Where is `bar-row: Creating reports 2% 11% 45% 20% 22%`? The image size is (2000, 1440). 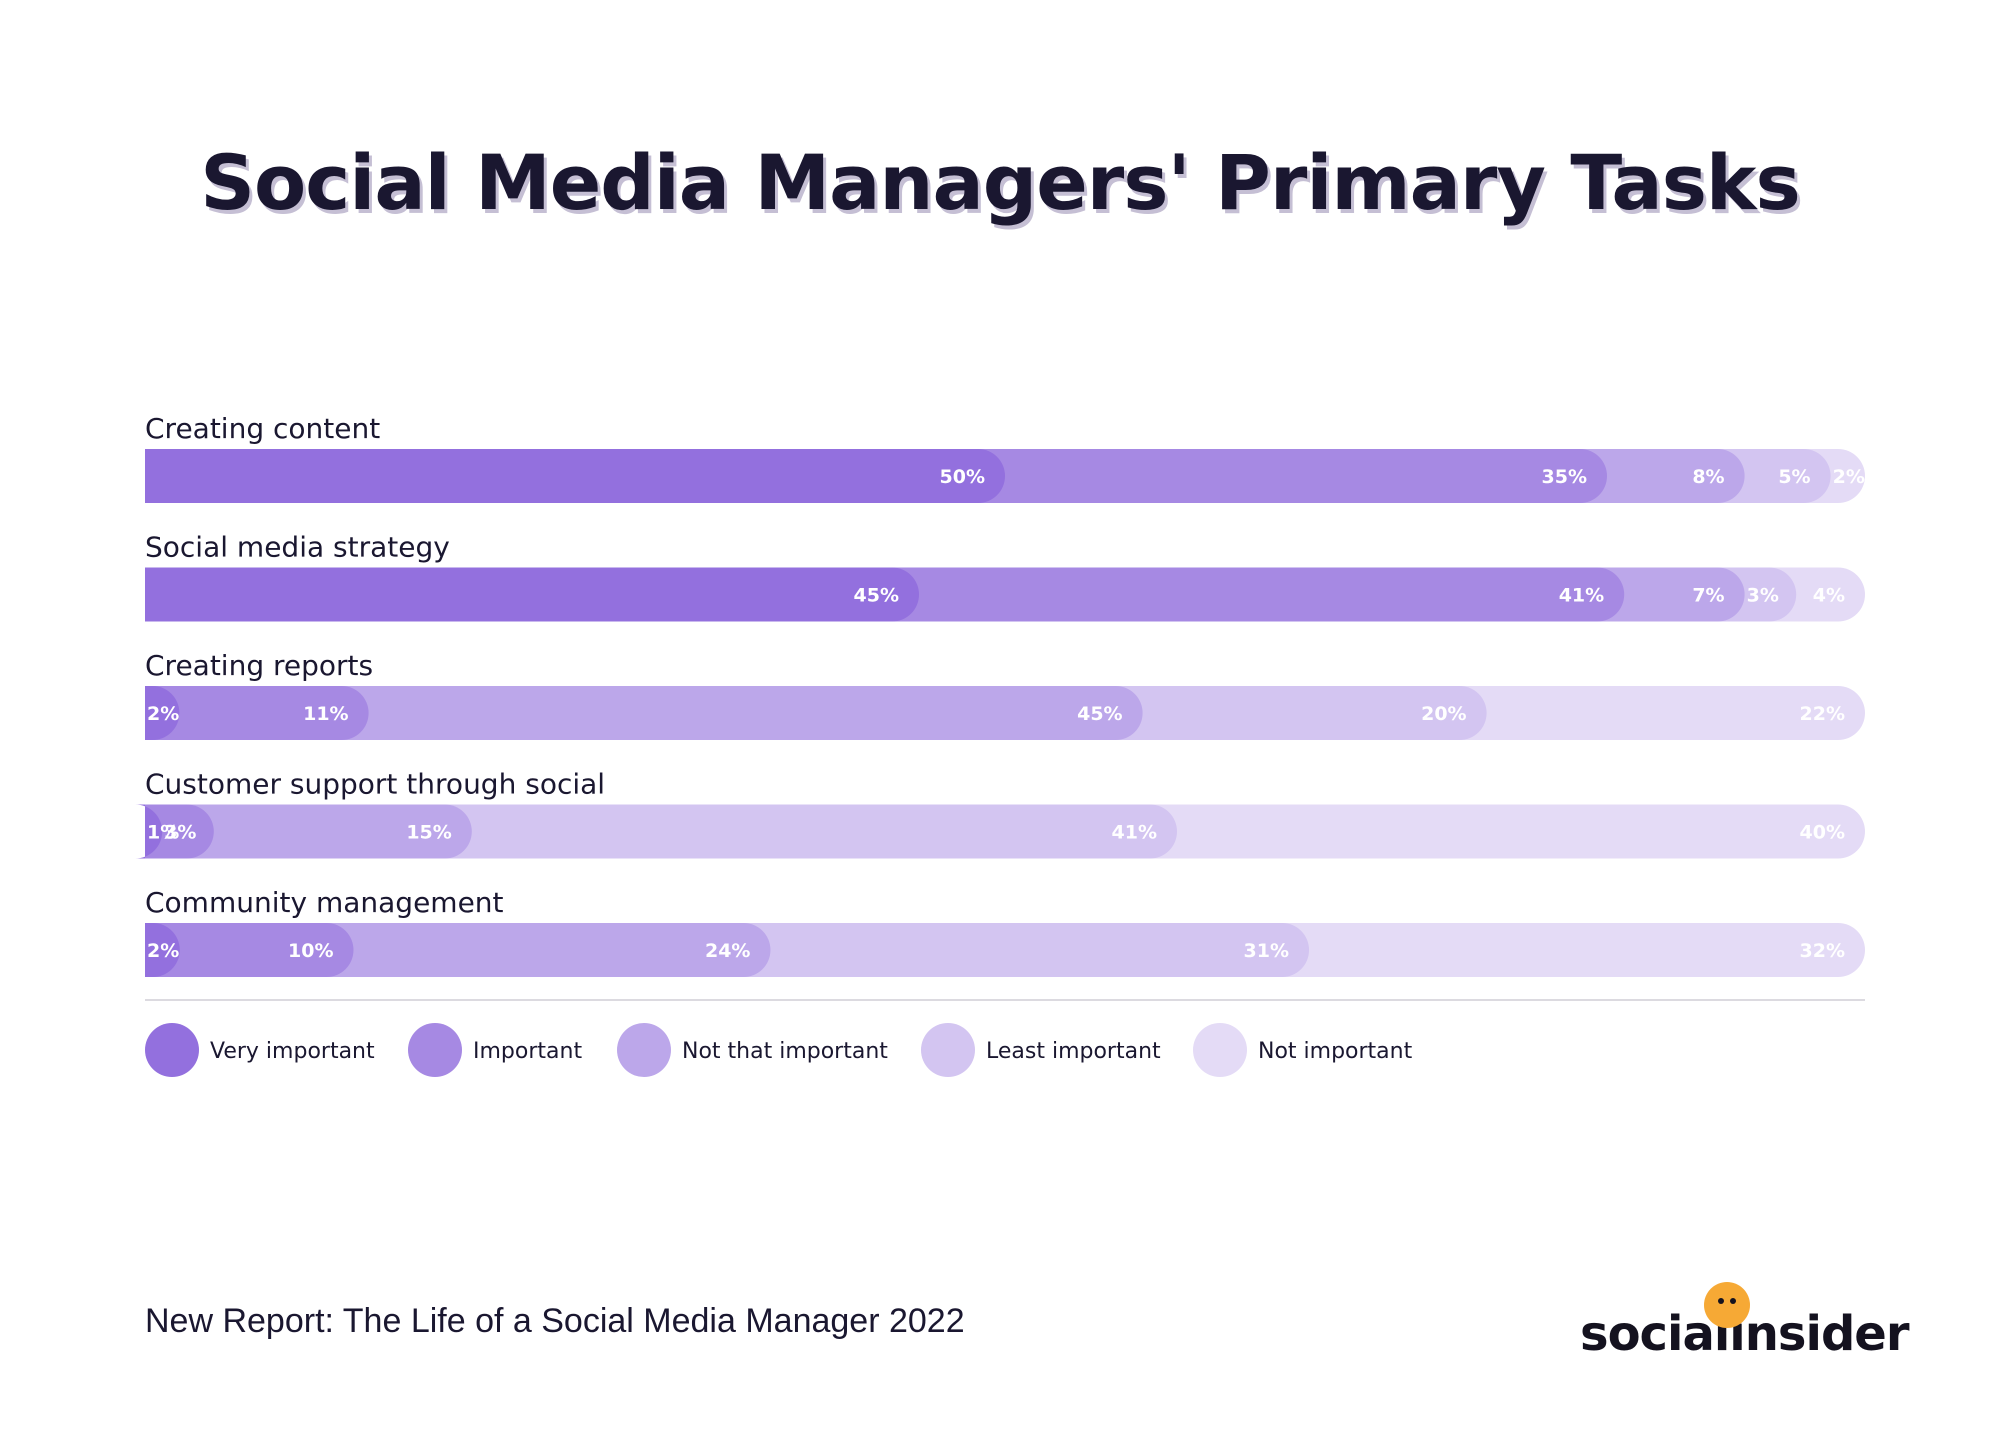 bar-row: Creating reports 2% 11% 45% 20% 22% is located at coordinates (1005, 694).